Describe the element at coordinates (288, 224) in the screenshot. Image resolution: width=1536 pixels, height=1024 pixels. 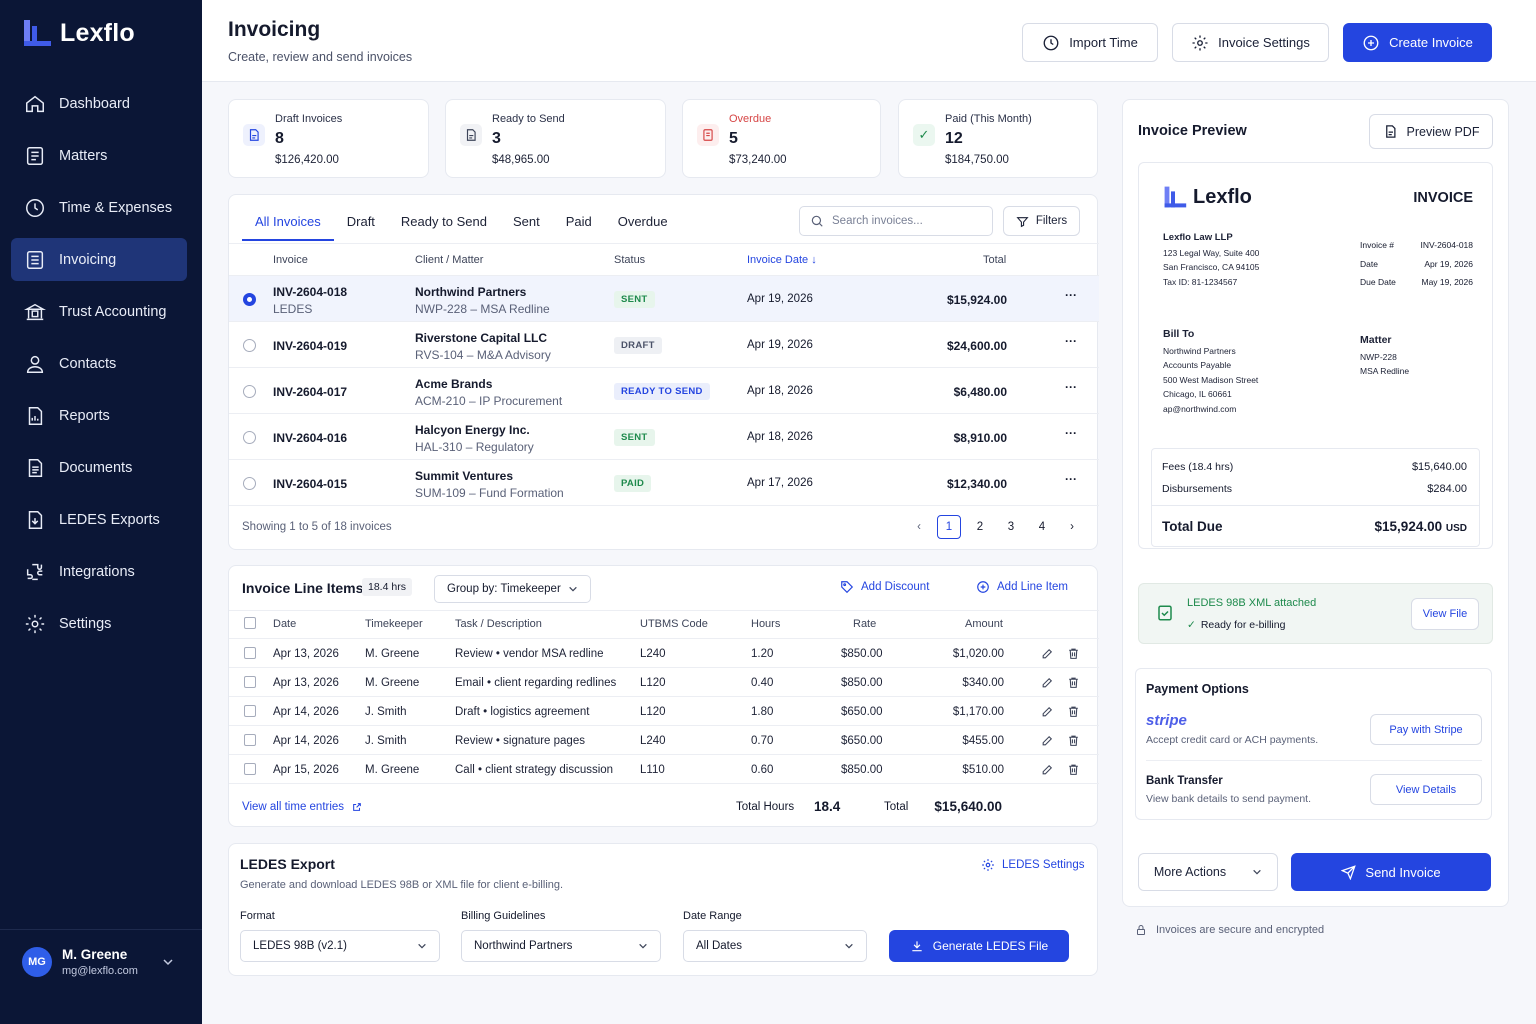
I see `tab-all-invoices: All Invoices` at that location.